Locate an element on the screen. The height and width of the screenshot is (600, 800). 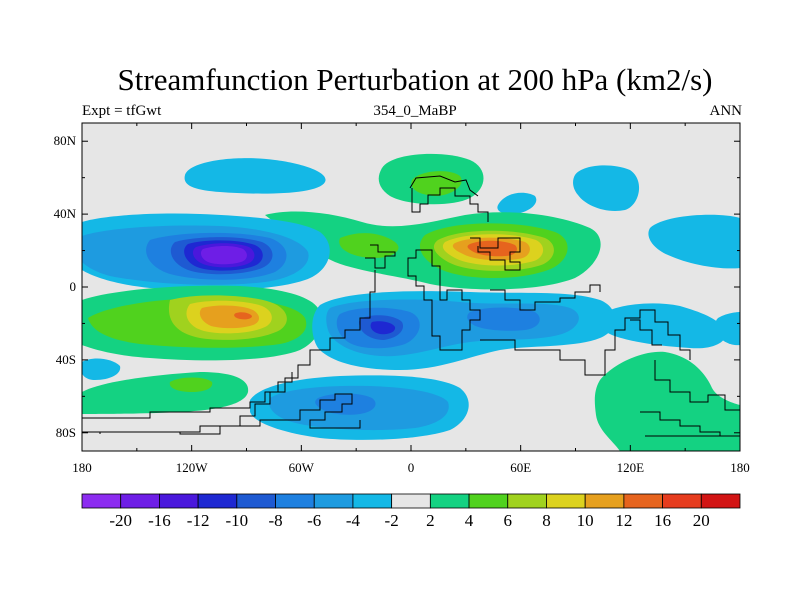
coastline-tasman is located at coordinates (646, 332).